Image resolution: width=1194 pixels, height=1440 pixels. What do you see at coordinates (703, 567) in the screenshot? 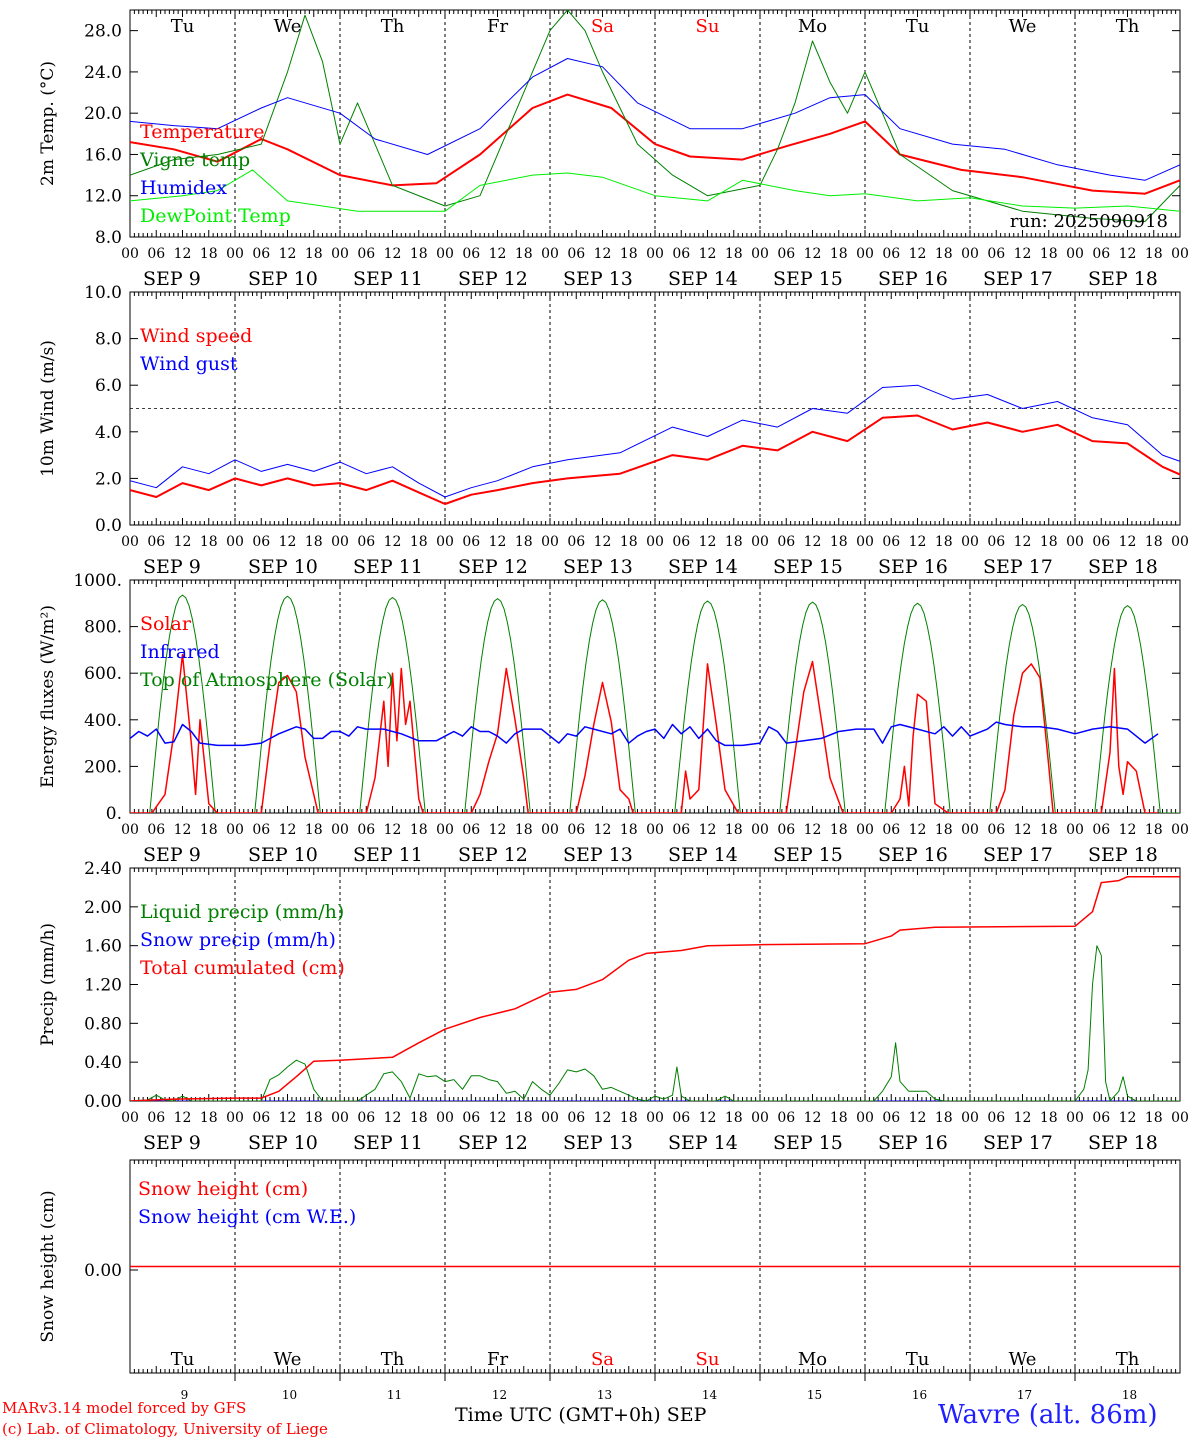
I see `date-label: SEP 14` at bounding box center [703, 567].